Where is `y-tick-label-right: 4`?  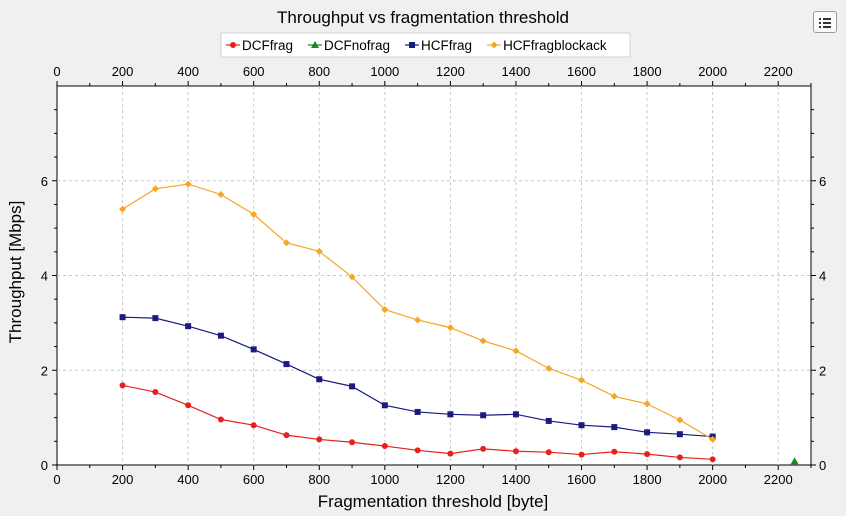 y-tick-label-right: 4 is located at coordinates (822, 276).